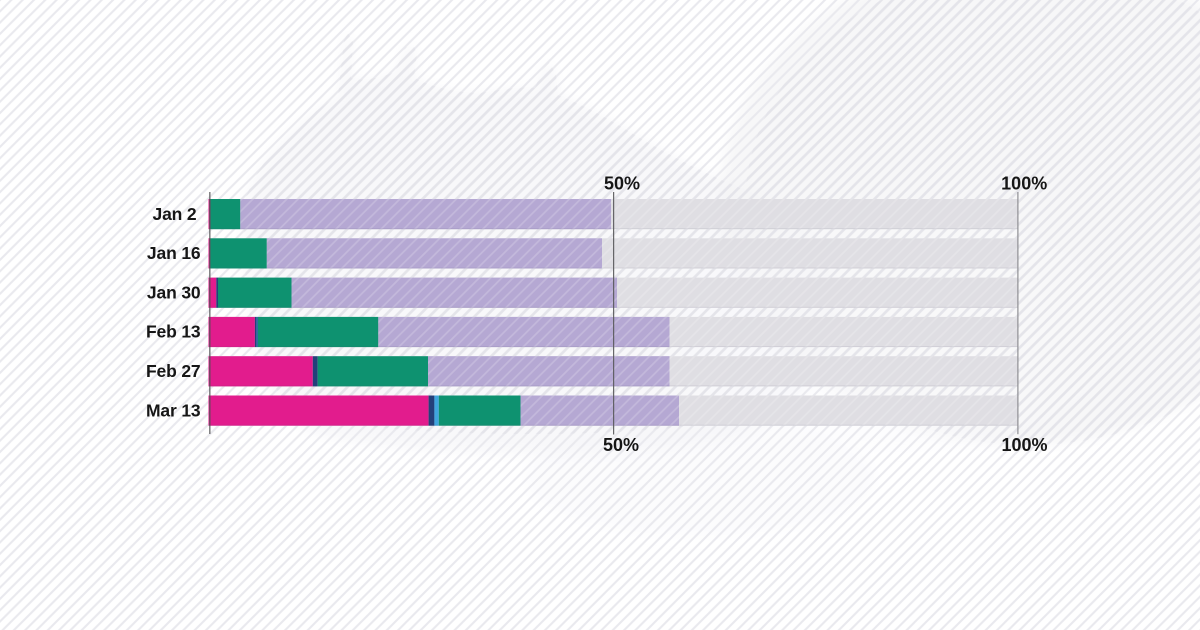  I want to click on svg-text: Mar 13, so click(173, 410).